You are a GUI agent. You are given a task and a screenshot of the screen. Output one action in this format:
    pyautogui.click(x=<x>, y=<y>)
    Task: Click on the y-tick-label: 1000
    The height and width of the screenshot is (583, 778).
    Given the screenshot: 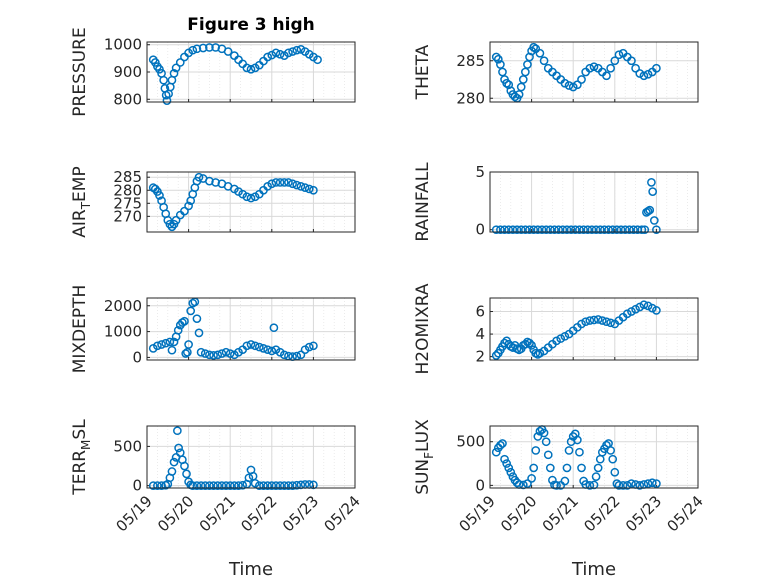 What is the action you would take?
    pyautogui.click(x=123, y=332)
    